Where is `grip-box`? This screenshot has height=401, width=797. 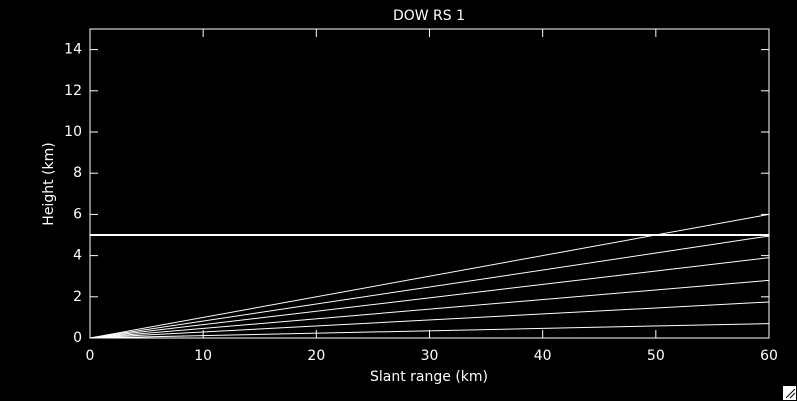
grip-box is located at coordinates (789, 393).